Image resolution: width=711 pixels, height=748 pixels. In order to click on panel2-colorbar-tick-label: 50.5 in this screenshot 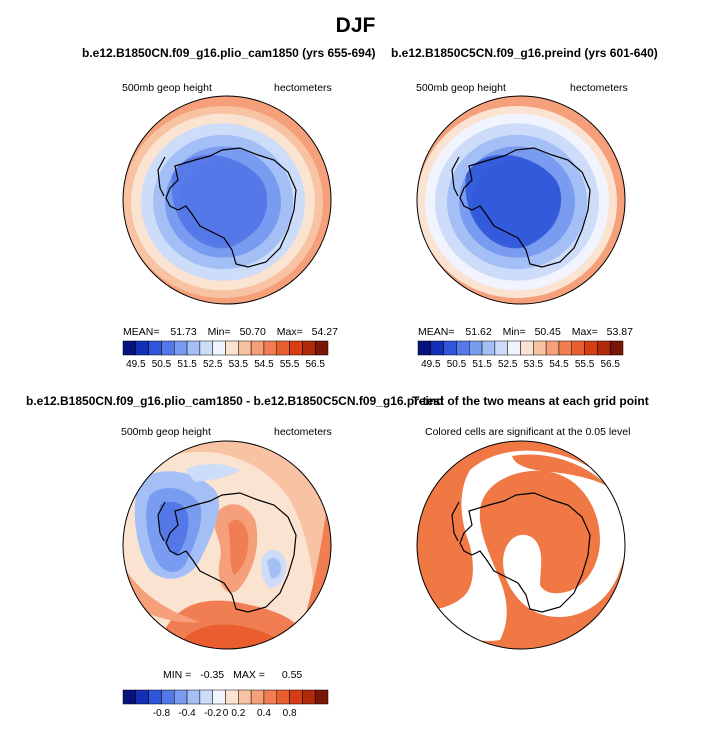, I will do `click(457, 364)`.